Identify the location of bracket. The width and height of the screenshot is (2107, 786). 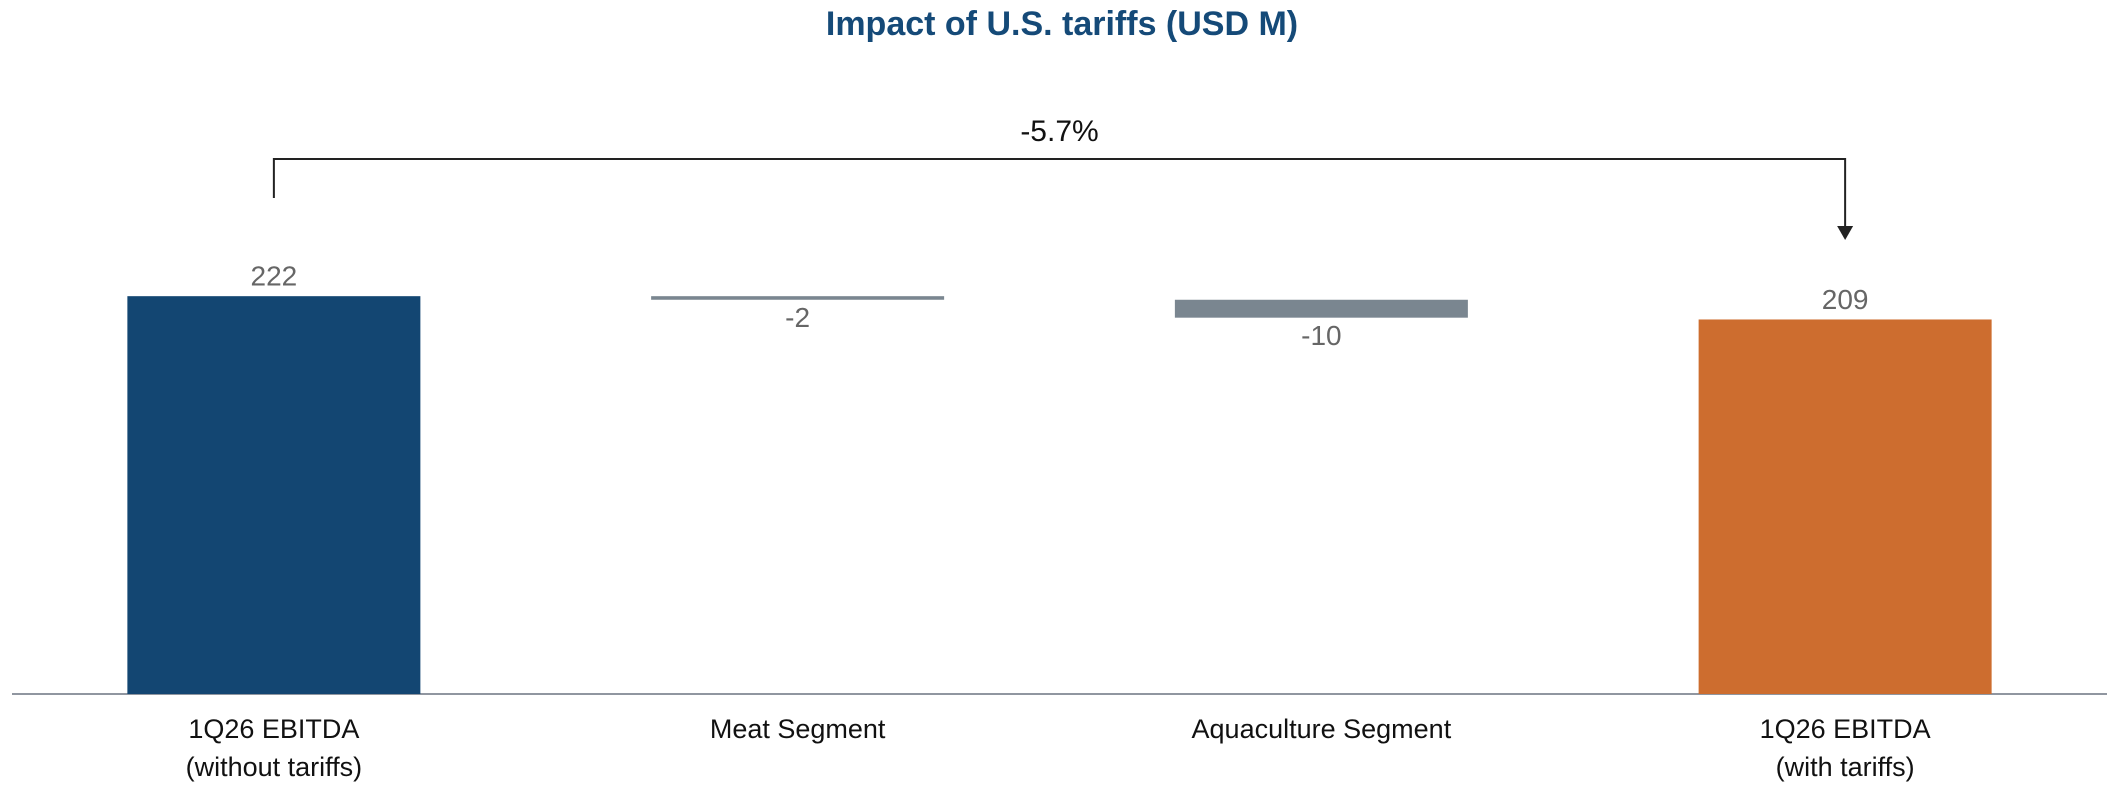
(1059, 193).